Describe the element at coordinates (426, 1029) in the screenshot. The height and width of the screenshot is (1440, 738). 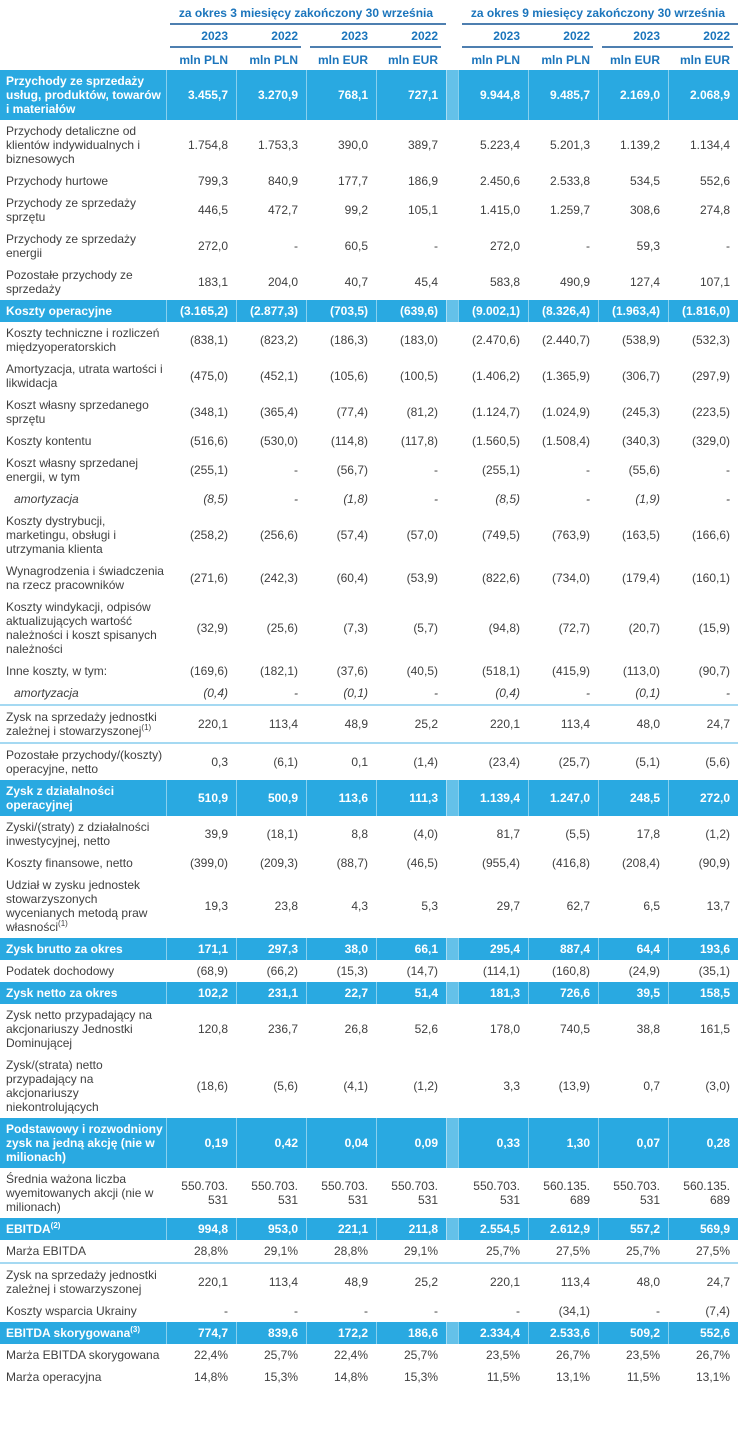
I see `value-cell: 52,6` at that location.